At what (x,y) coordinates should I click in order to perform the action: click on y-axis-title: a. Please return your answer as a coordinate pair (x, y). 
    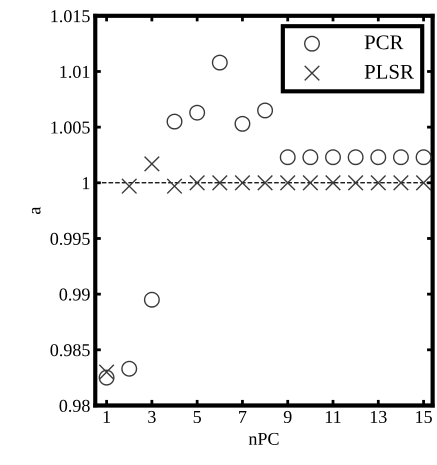
    Looking at the image, I should click on (36, 210).